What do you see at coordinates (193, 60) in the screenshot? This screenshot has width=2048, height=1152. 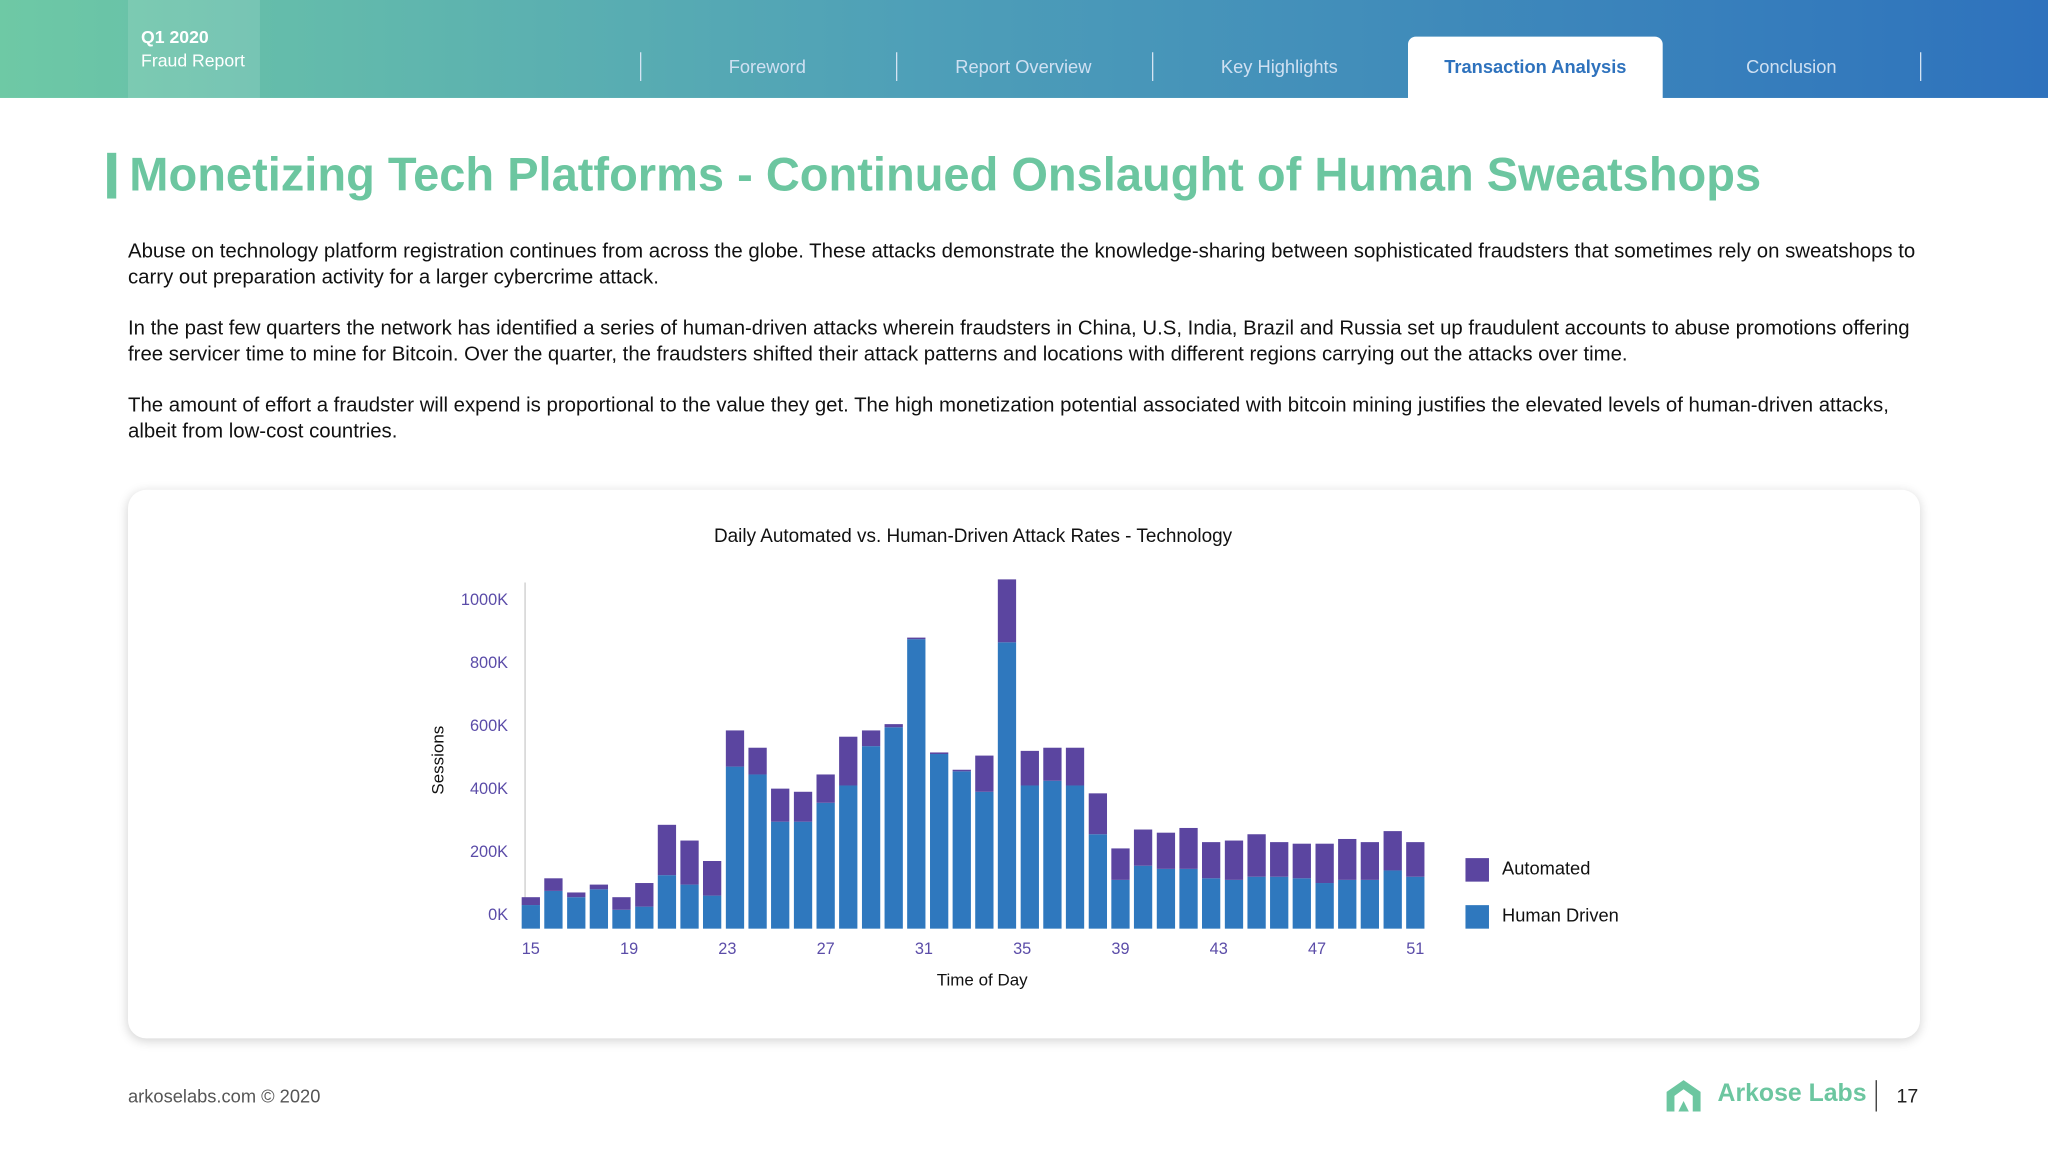 I see `report-name: Fraud Report` at bounding box center [193, 60].